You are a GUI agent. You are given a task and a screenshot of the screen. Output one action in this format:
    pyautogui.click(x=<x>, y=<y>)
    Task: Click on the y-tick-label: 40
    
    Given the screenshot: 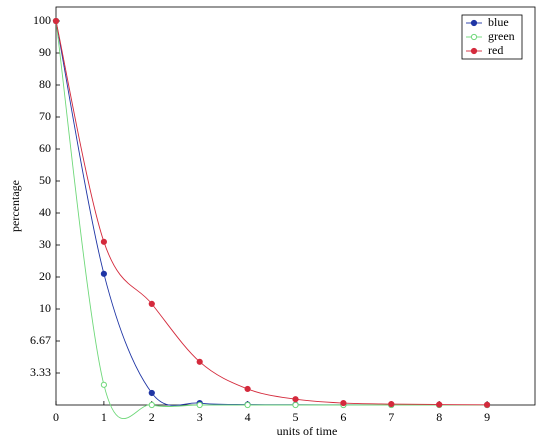 What is the action you would take?
    pyautogui.click(x=45, y=212)
    